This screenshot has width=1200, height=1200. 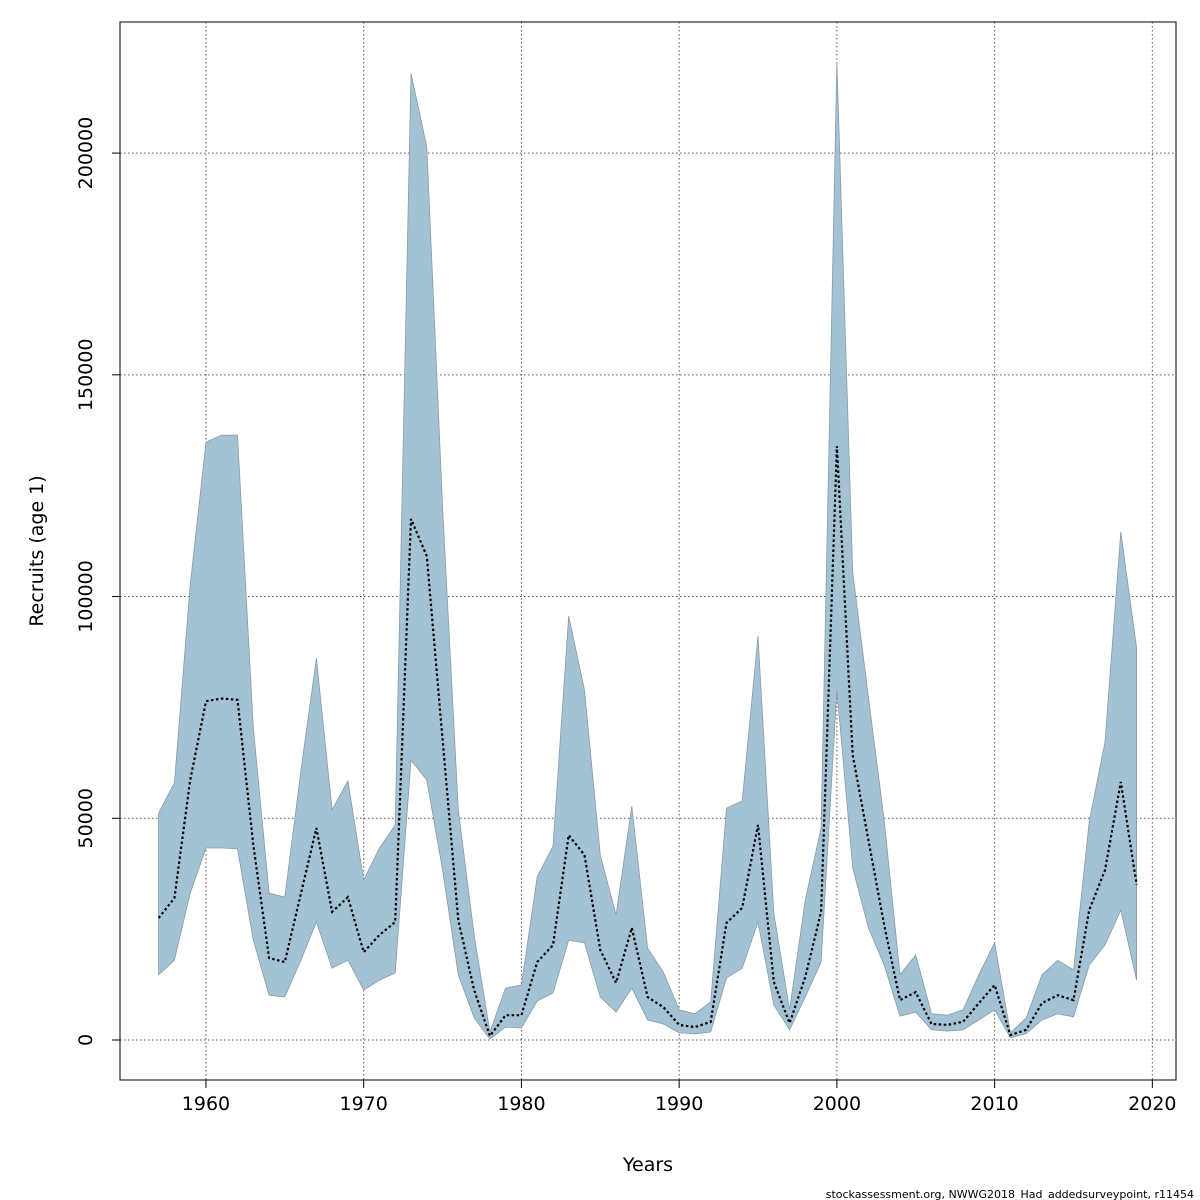 I want to click on x-tick-label: 1970, so click(x=364, y=1104).